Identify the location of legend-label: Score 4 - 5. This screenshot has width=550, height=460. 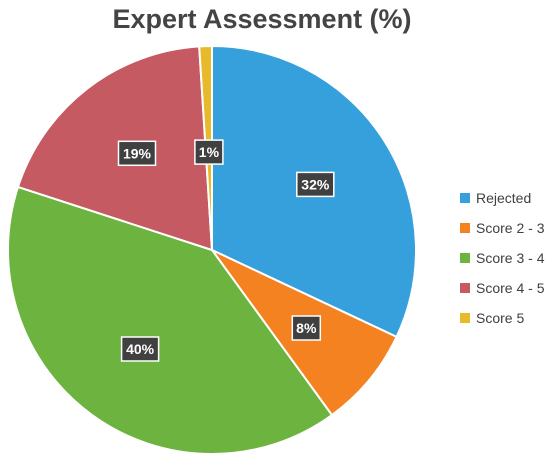
(510, 288).